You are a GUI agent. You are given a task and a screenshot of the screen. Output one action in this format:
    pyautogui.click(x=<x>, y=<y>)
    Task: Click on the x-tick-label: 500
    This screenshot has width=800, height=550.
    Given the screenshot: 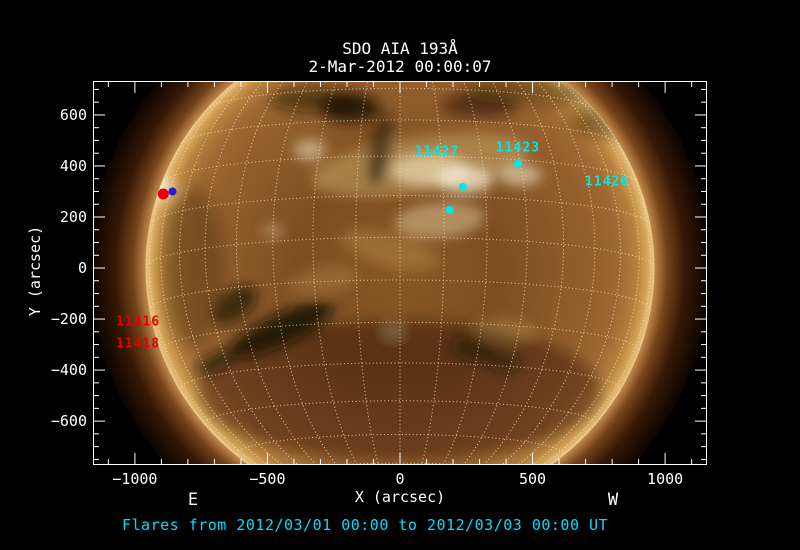 What is the action you would take?
    pyautogui.click(x=533, y=479)
    